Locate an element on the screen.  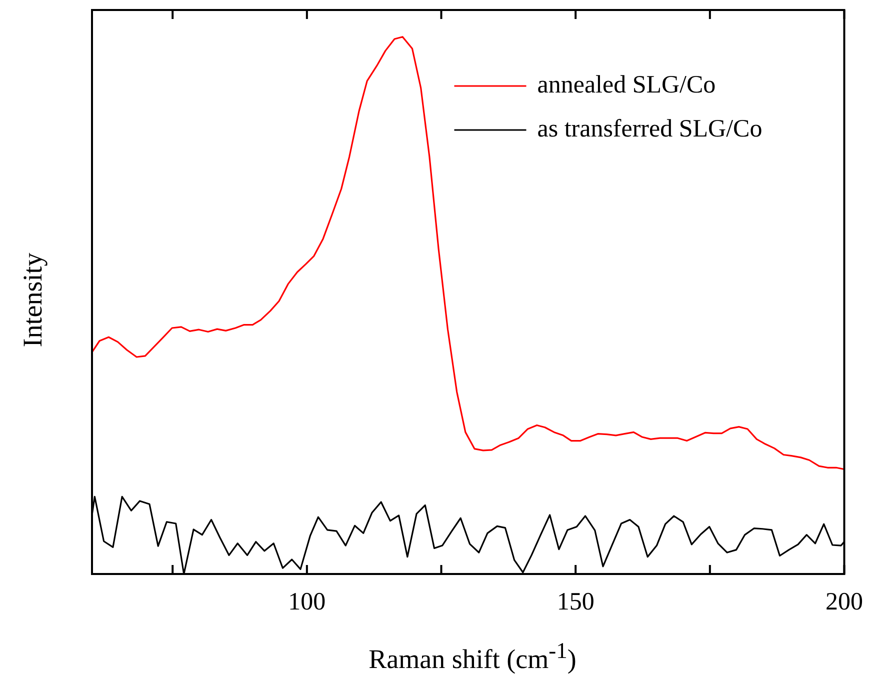
x-tick-label: 200 is located at coordinates (844, 602).